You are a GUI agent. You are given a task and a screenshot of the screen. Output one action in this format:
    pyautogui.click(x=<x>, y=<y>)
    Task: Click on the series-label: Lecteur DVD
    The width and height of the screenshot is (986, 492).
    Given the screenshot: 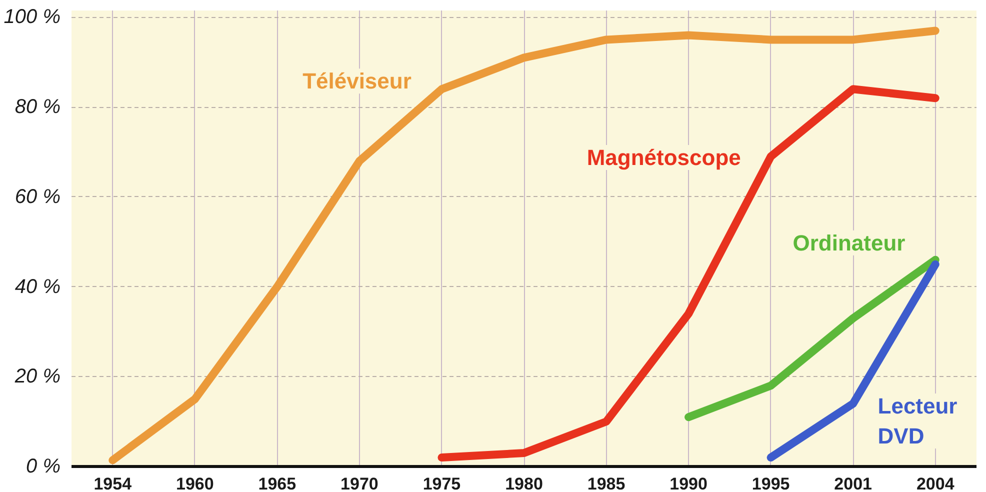 What is the action you would take?
    pyautogui.click(x=918, y=421)
    